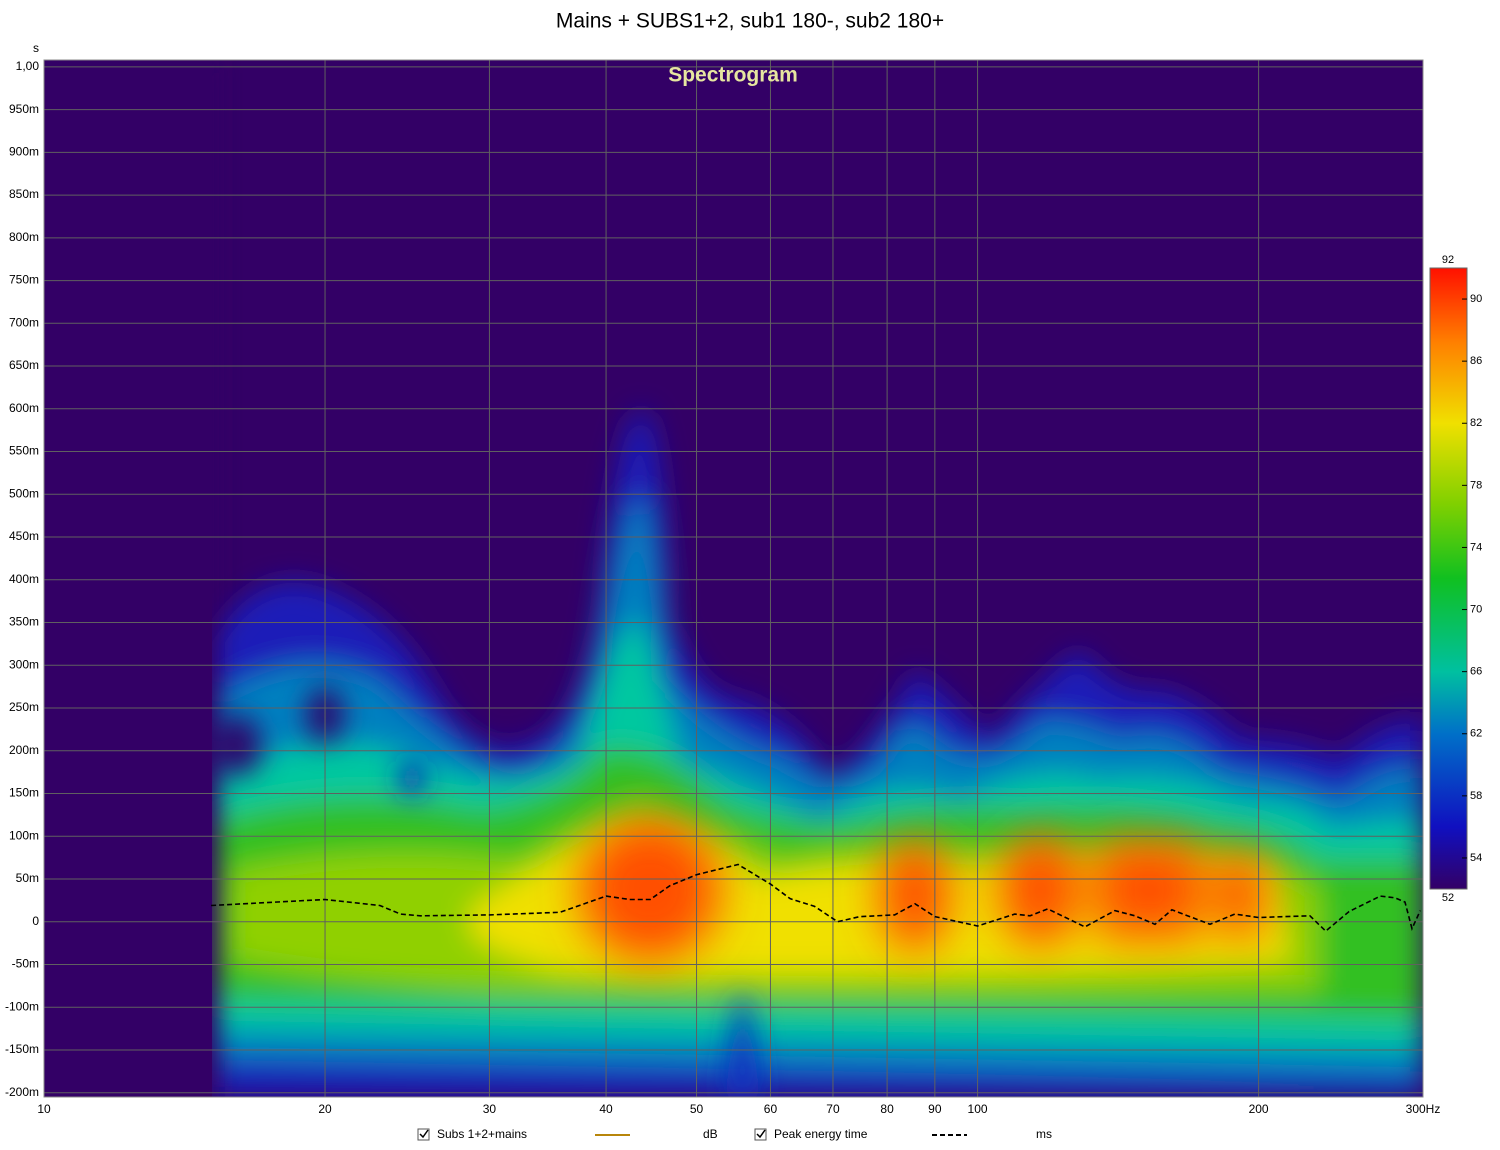 The image size is (1500, 1150). I want to click on x-tick-label: 80, so click(887, 1109).